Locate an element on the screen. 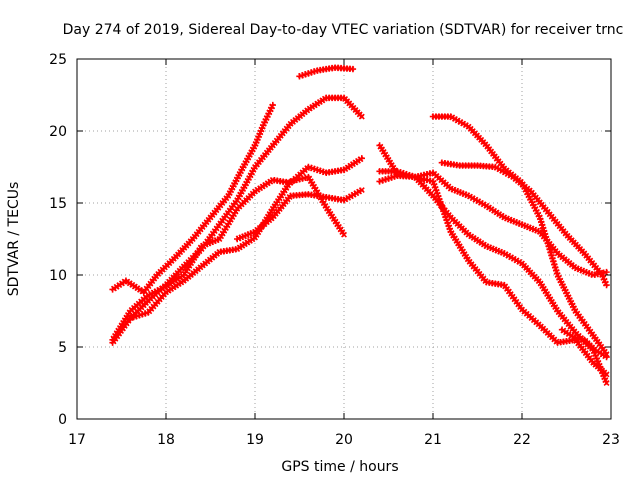 This screenshot has height=480, width=640. x-tick-label: 20 is located at coordinates (344, 440).